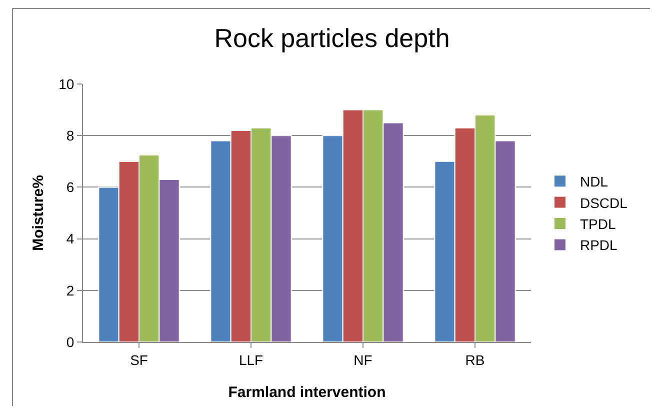 The image size is (662, 412). I want to click on y-tick-label: 8, so click(70, 136).